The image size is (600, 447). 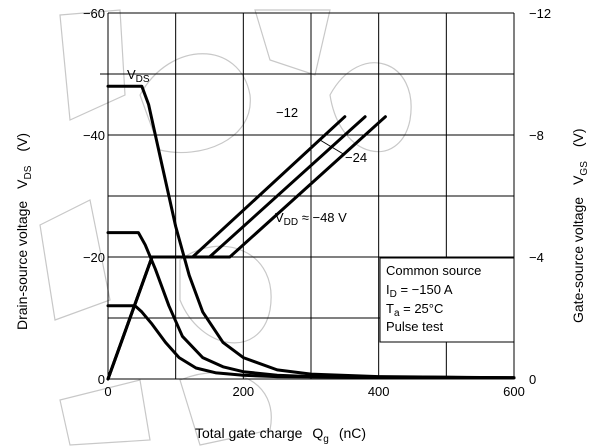 I want to click on y-left-tick-label: −40, so click(x=94, y=135).